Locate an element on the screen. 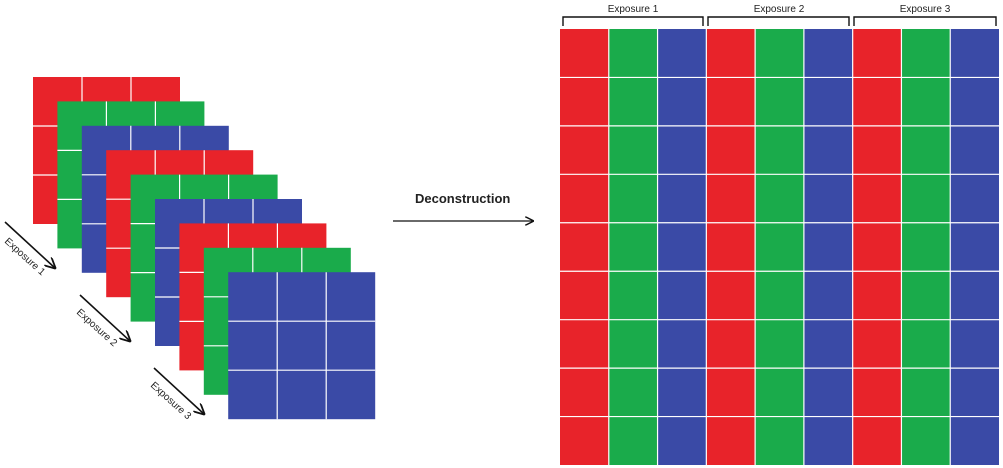  bracket-label-3: Exposure 3 is located at coordinates (925, 9).